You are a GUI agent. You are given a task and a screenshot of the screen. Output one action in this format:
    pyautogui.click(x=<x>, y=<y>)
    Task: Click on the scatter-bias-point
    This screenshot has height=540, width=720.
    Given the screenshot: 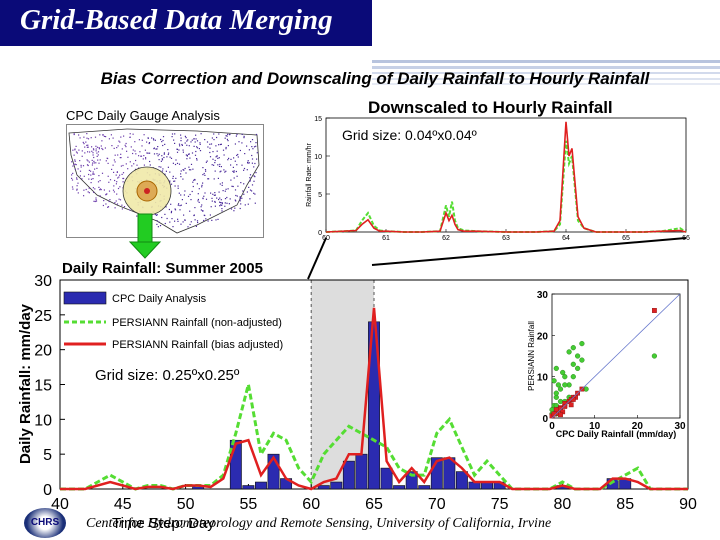 What is the action you would take?
    pyautogui.click(x=560, y=415)
    